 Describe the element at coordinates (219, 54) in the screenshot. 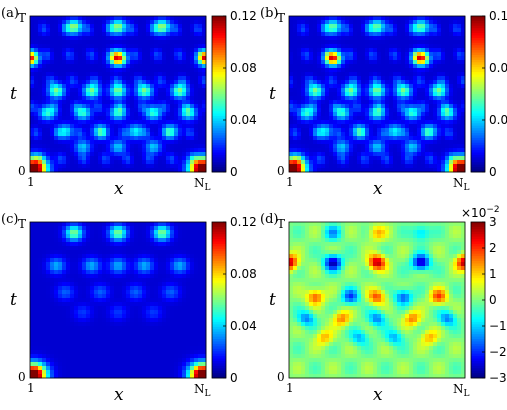

I see `colorbar-segment` at that location.